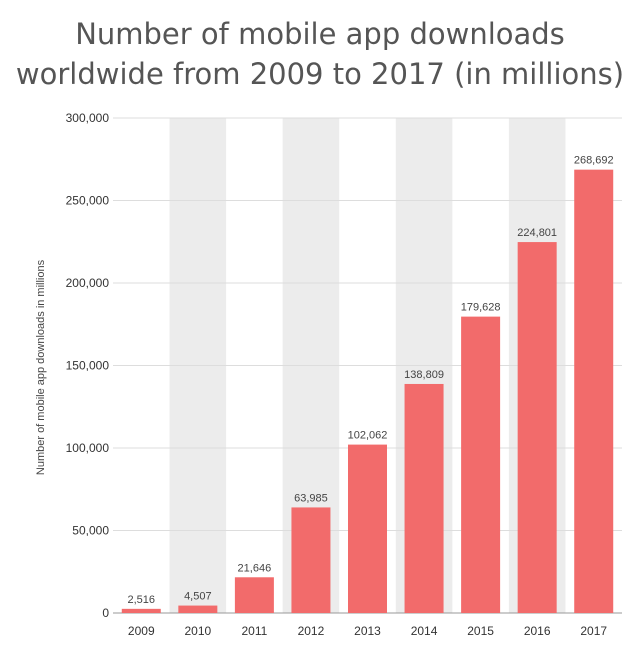 The width and height of the screenshot is (640, 658). I want to click on y-tick-label: 150,000, so click(88, 366).